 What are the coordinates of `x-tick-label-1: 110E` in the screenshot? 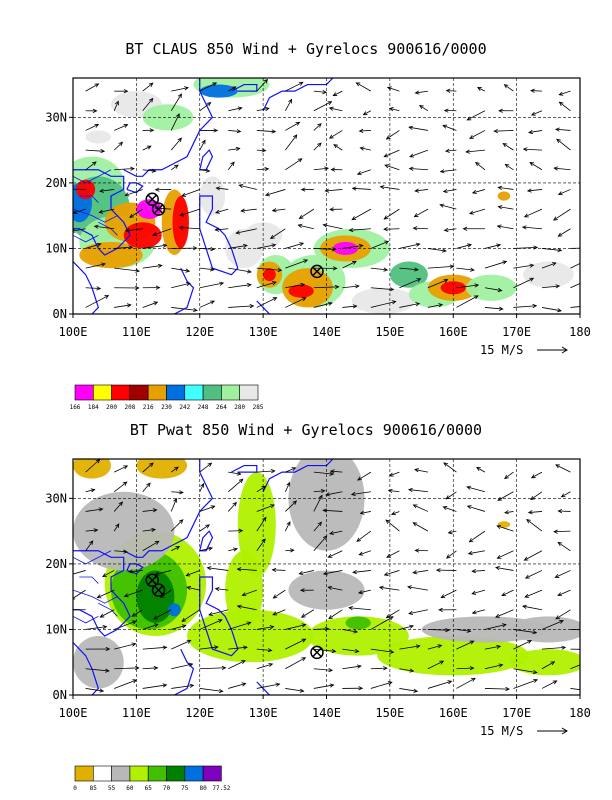 It's located at (136, 713).